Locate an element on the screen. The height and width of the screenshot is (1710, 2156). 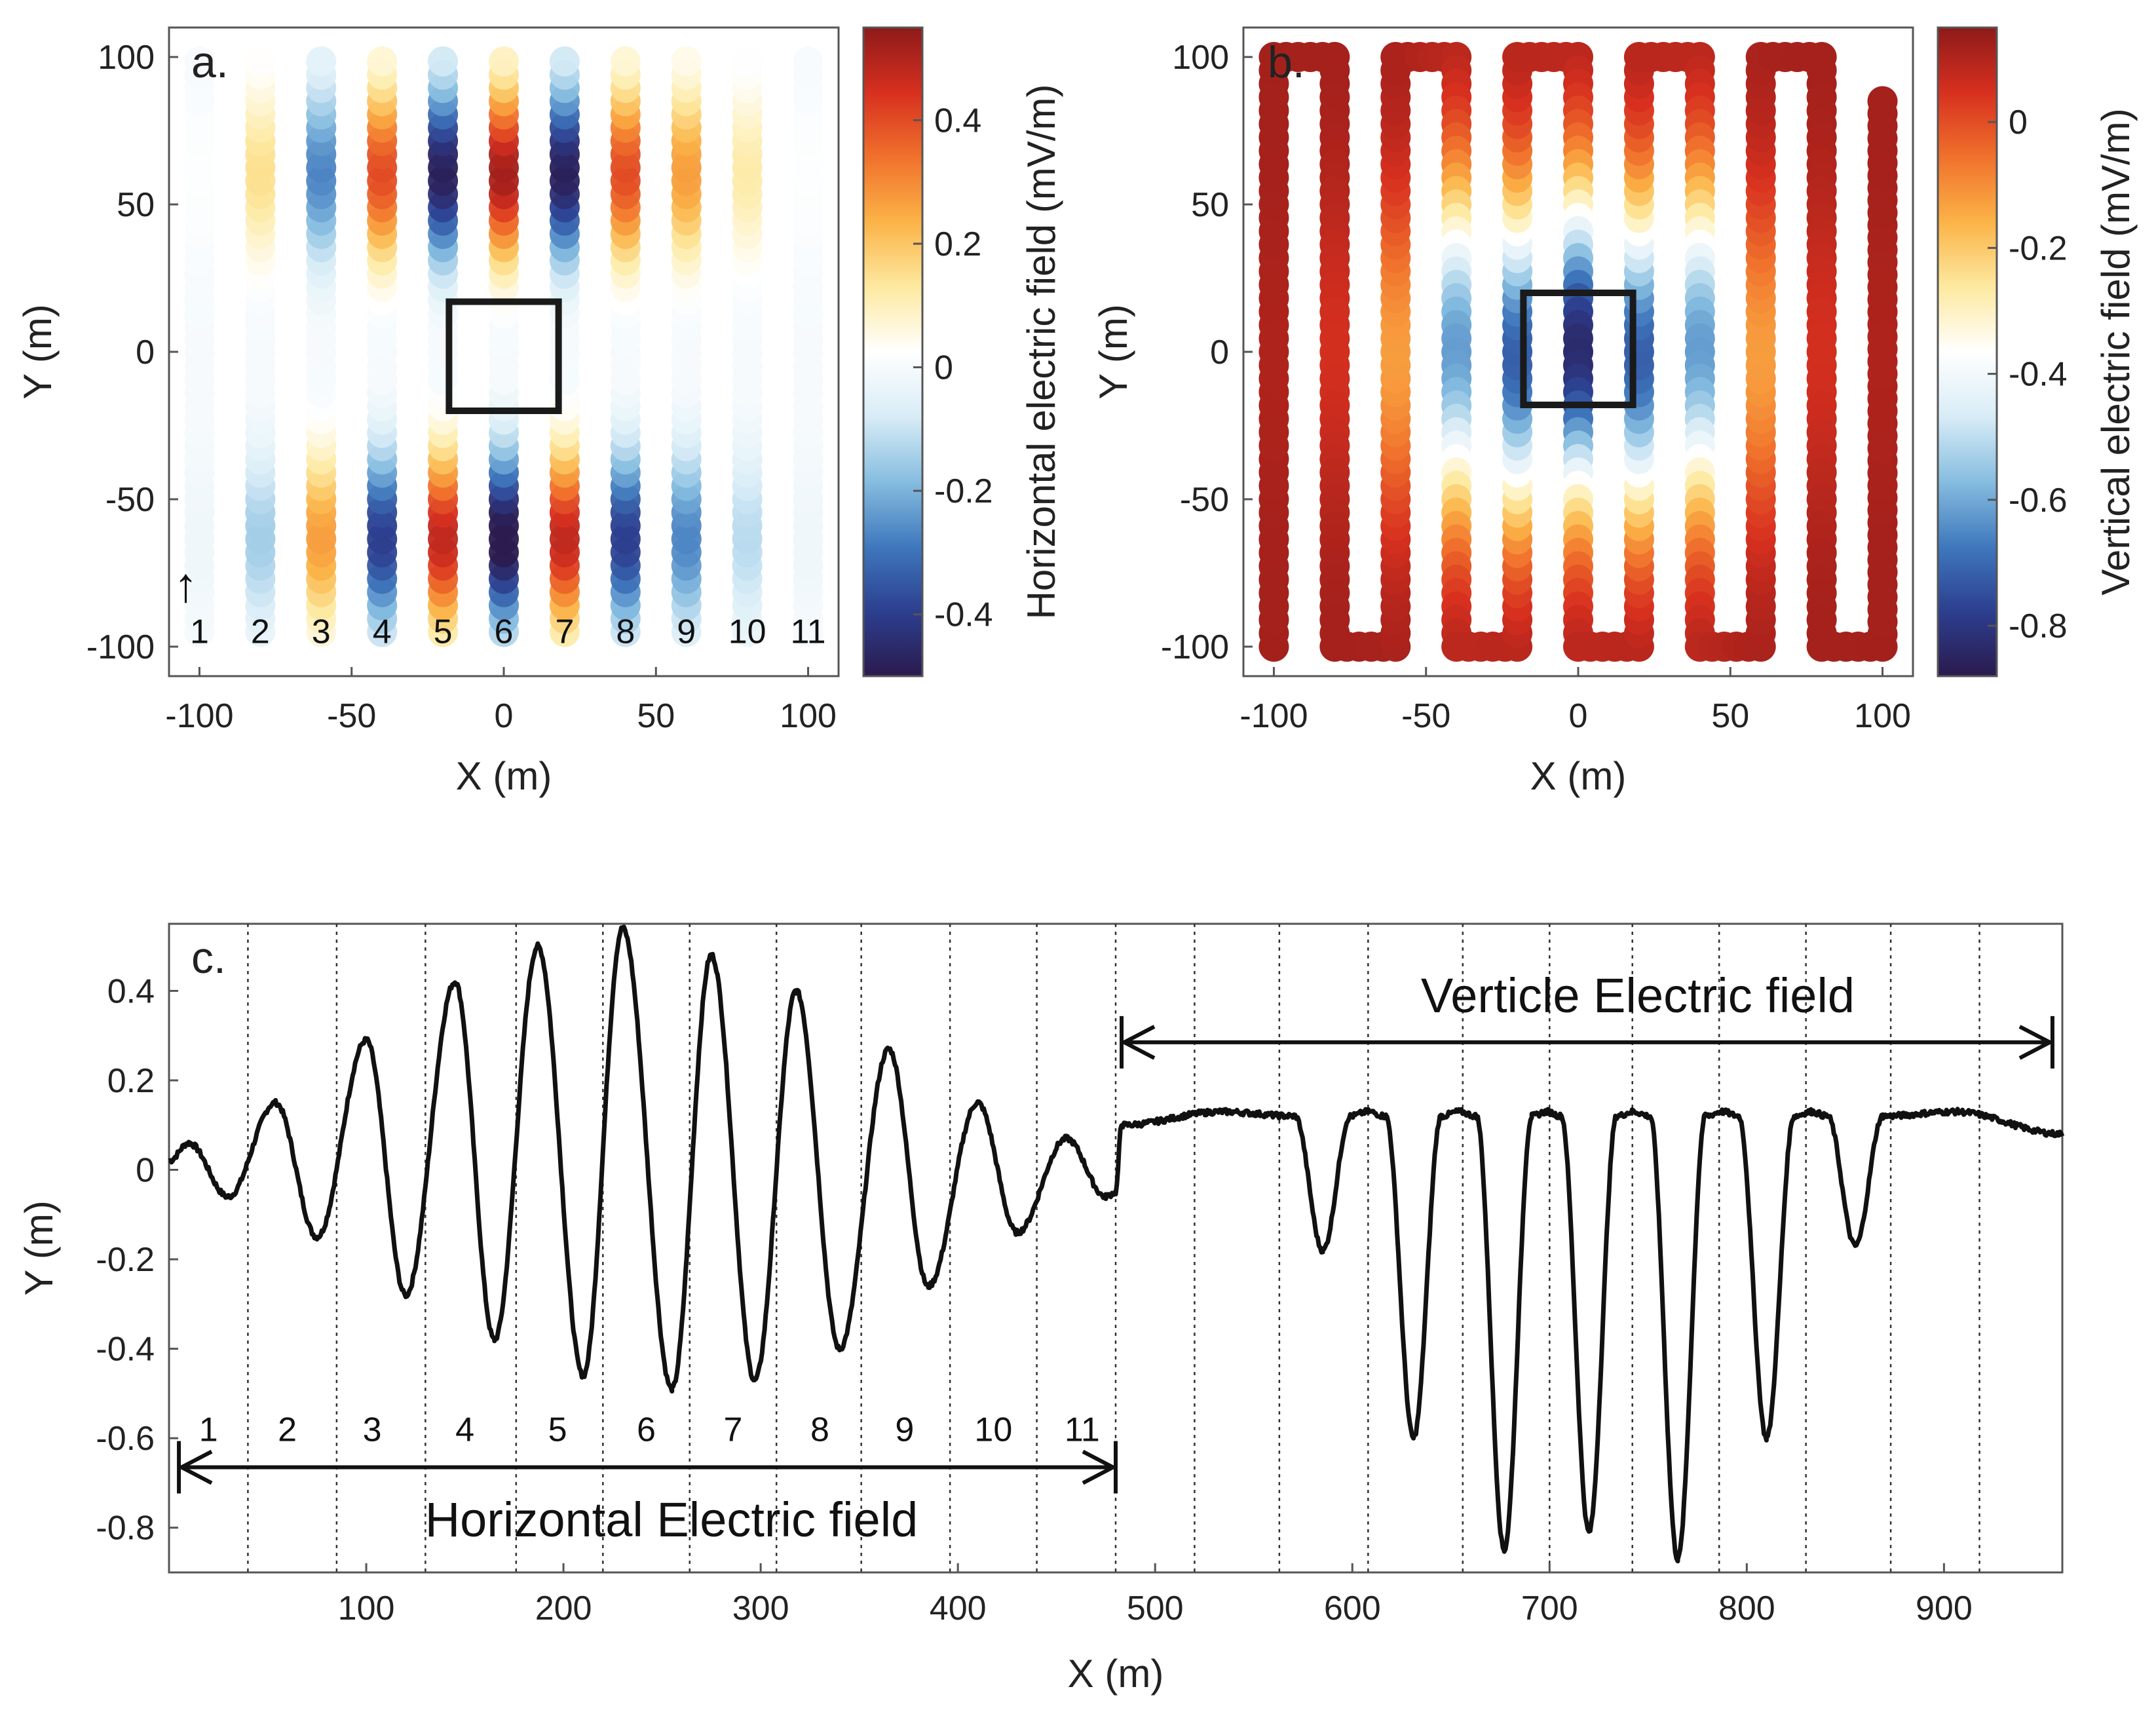
survey-line-number: 2 is located at coordinates (260, 632).